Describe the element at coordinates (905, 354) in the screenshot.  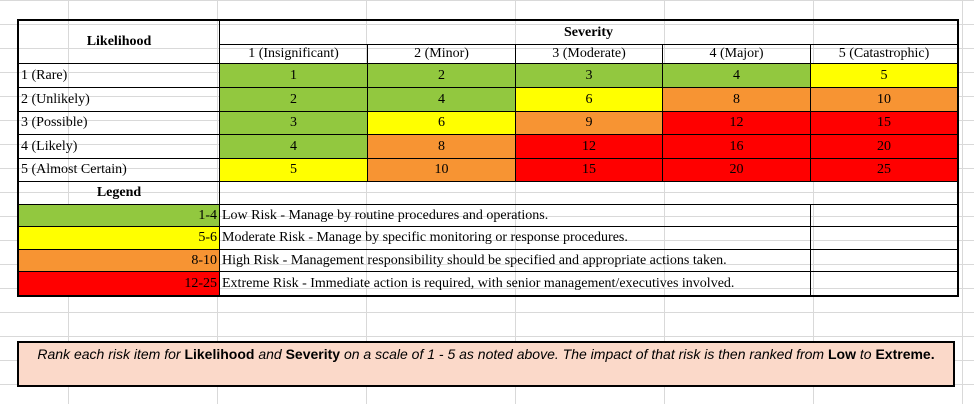
I see `note-extreme: Extreme.` at that location.